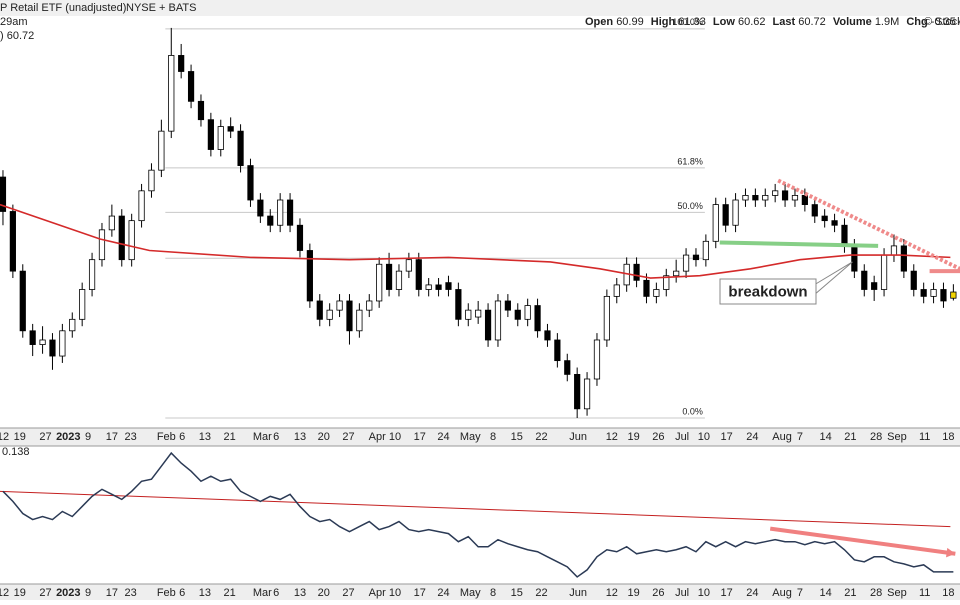  Describe the element at coordinates (784, 22) in the screenshot. I see `ohlc-label: Last` at that location.